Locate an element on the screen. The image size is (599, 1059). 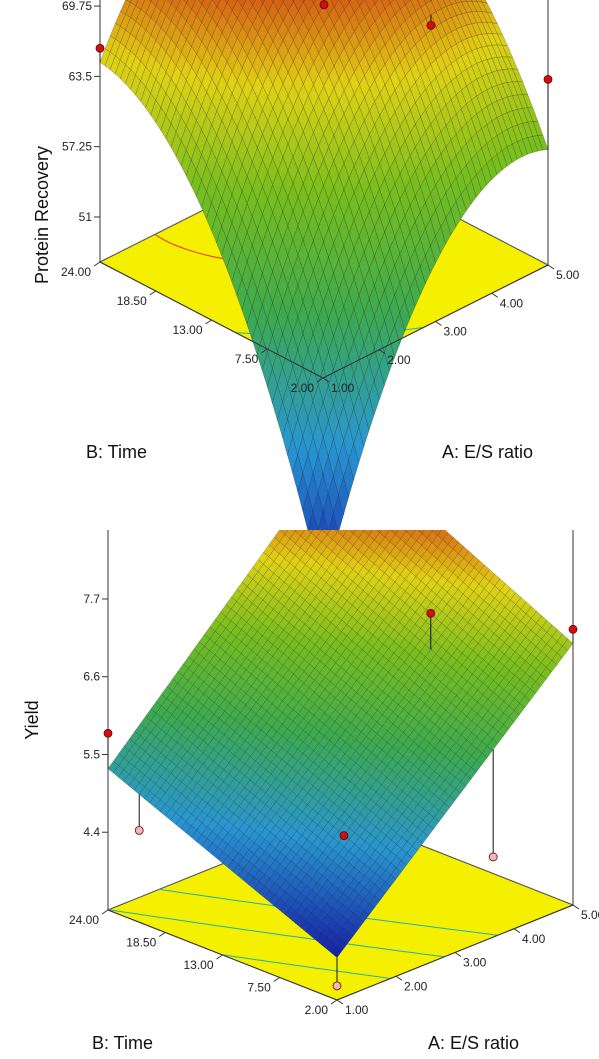
z-axis-title: Yield is located at coordinates (32, 719).